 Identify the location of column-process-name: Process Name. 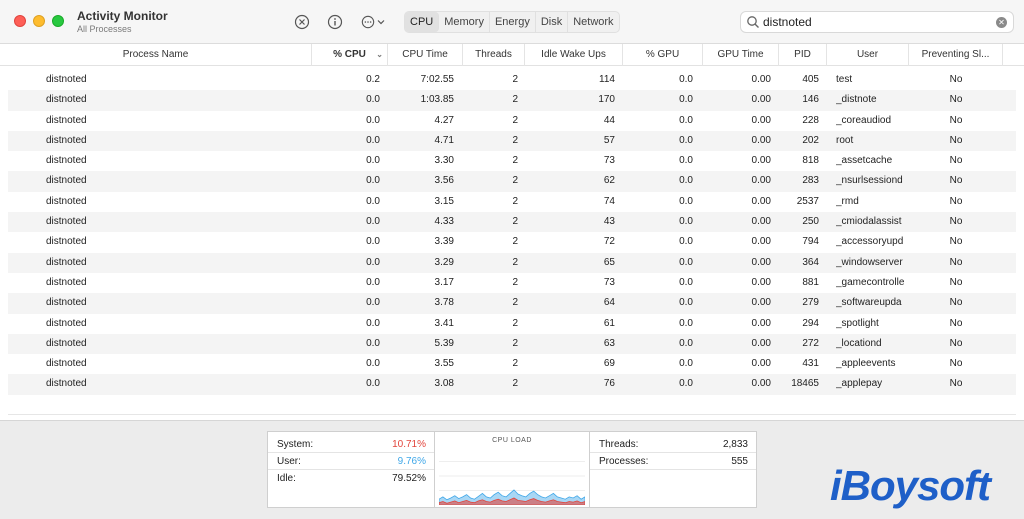
(156, 55).